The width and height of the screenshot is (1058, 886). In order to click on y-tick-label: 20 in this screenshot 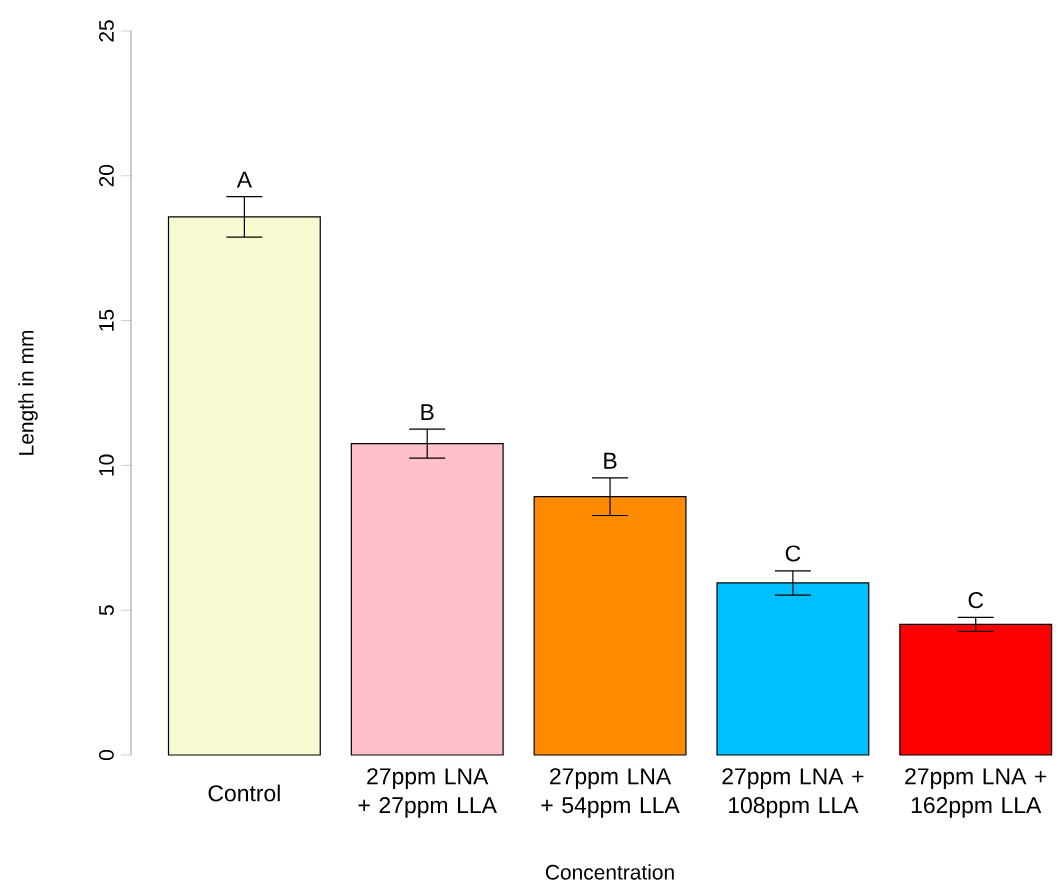, I will do `click(106, 175)`.